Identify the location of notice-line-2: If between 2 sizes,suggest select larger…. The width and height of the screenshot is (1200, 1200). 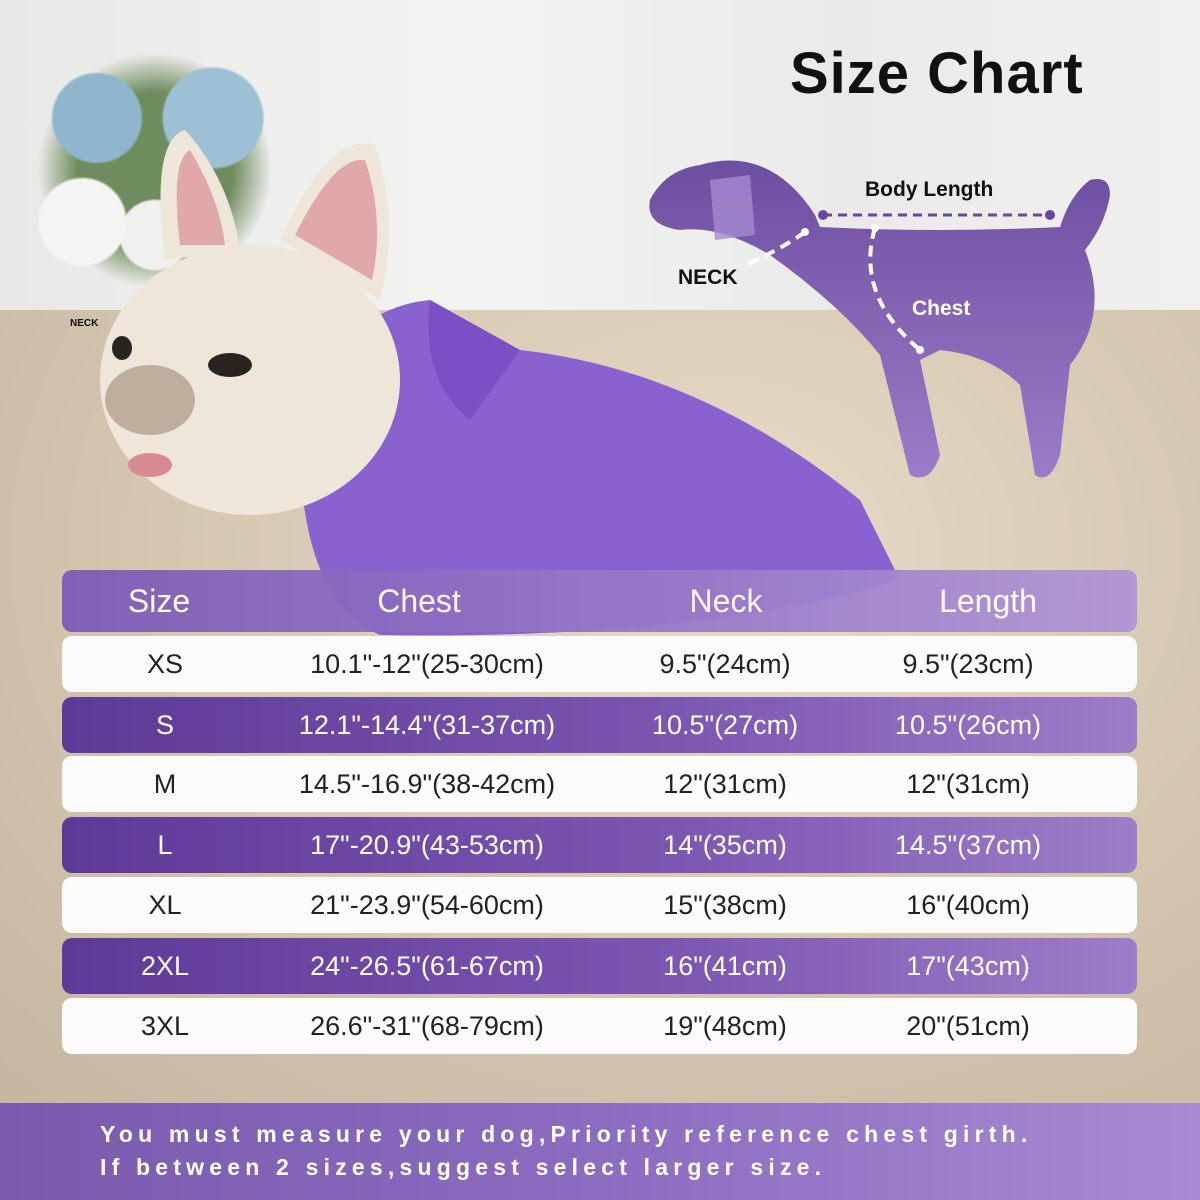
(463, 1167).